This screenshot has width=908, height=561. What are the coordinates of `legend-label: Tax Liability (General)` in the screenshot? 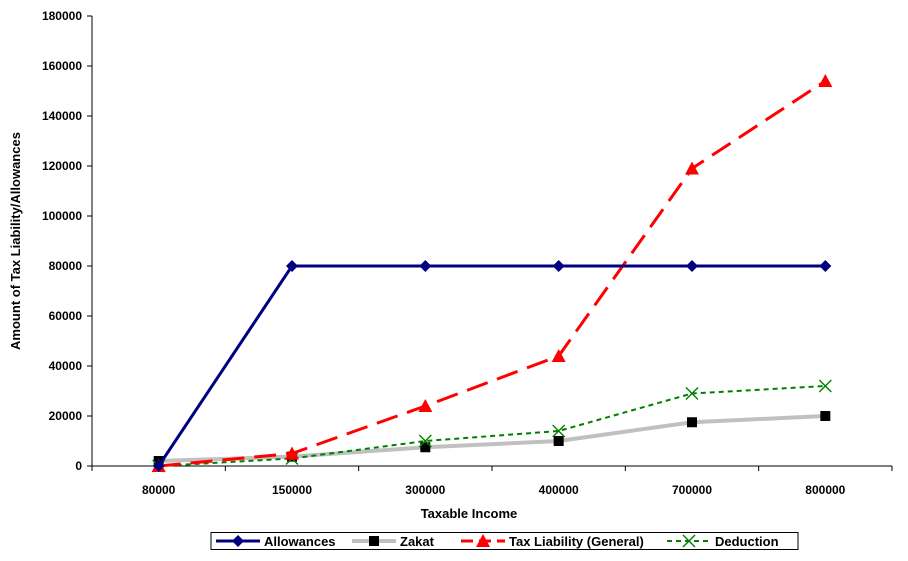 It's located at (576, 541).